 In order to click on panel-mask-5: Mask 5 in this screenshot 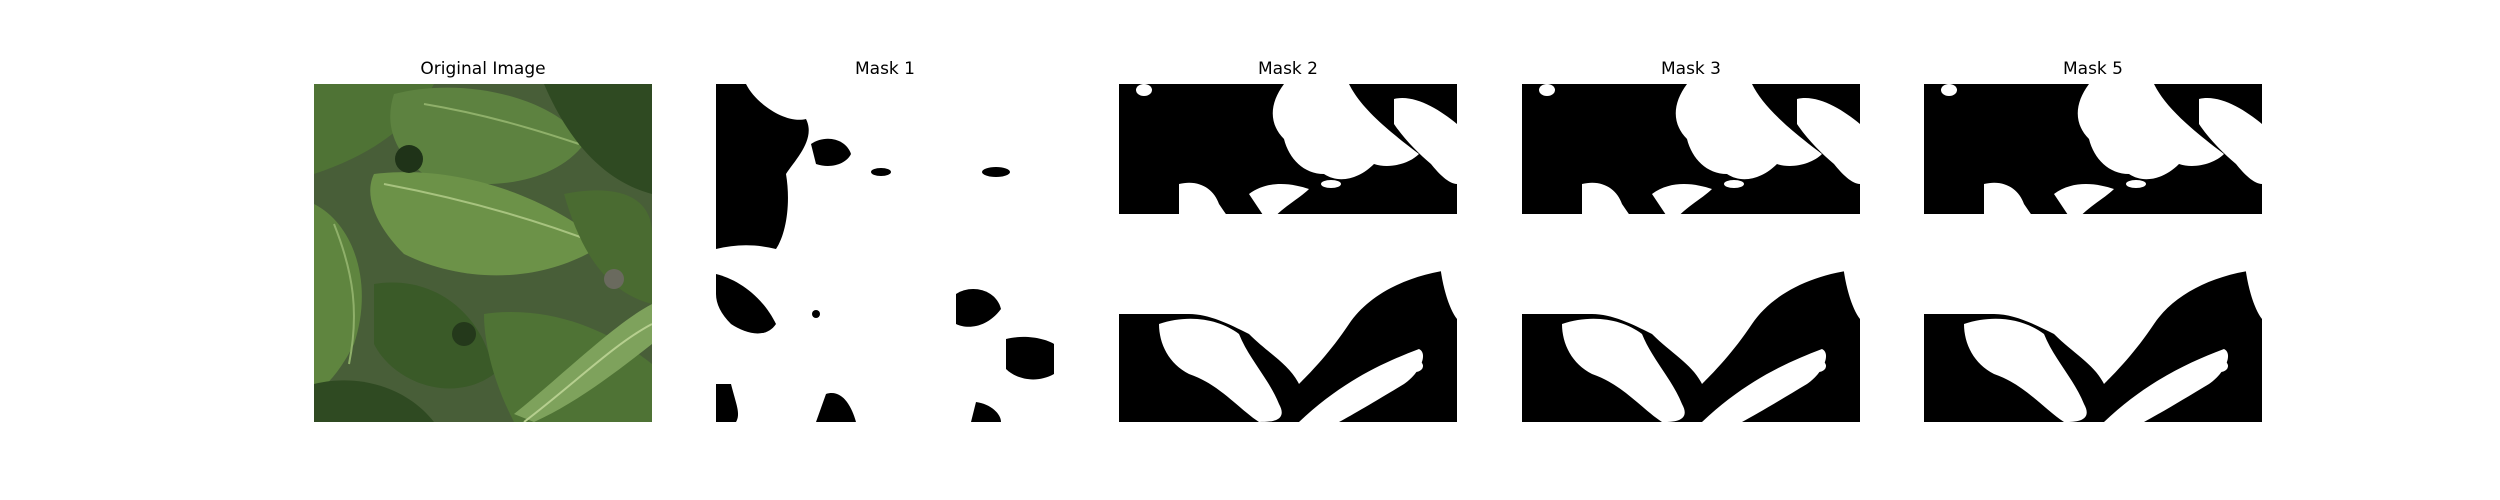, I will do `click(2093, 240)`.